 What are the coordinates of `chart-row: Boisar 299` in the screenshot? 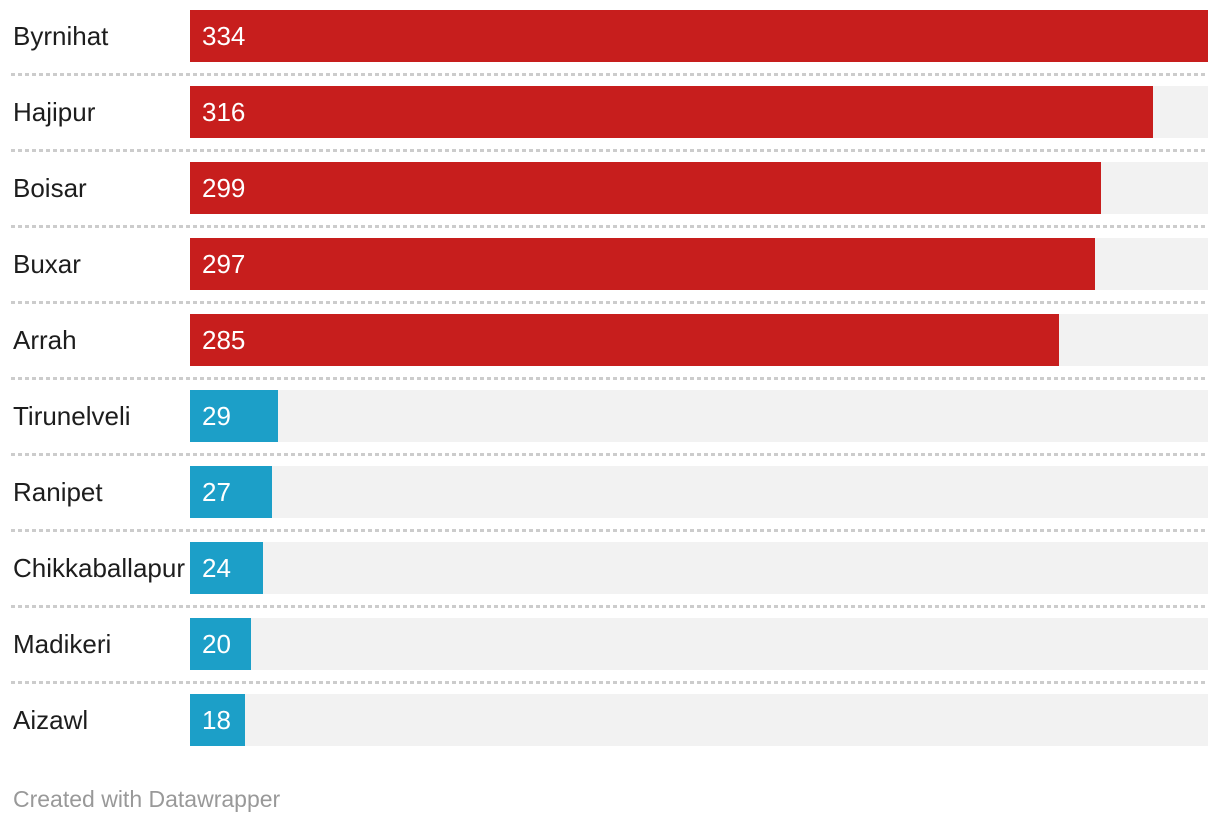 It's located at (610, 188).